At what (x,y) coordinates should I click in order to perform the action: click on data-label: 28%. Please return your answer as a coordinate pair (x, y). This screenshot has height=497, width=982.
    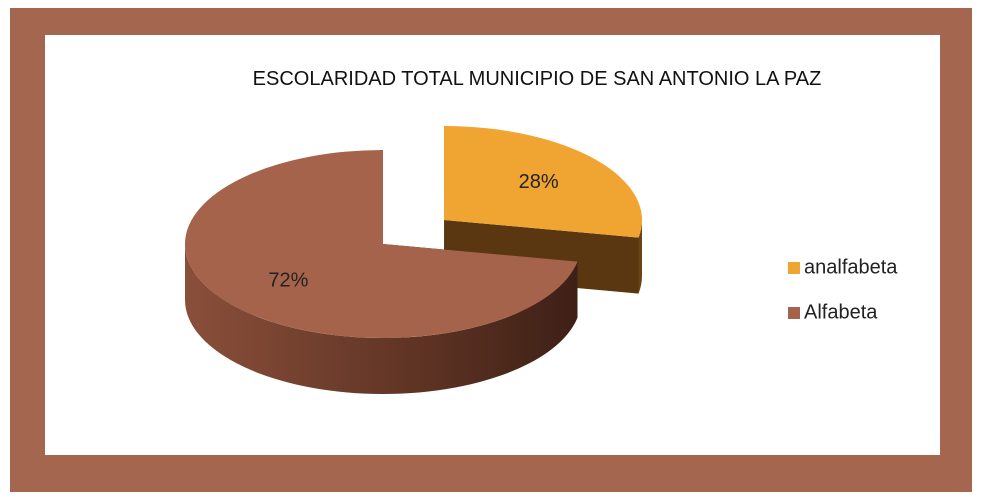
    Looking at the image, I should click on (539, 182).